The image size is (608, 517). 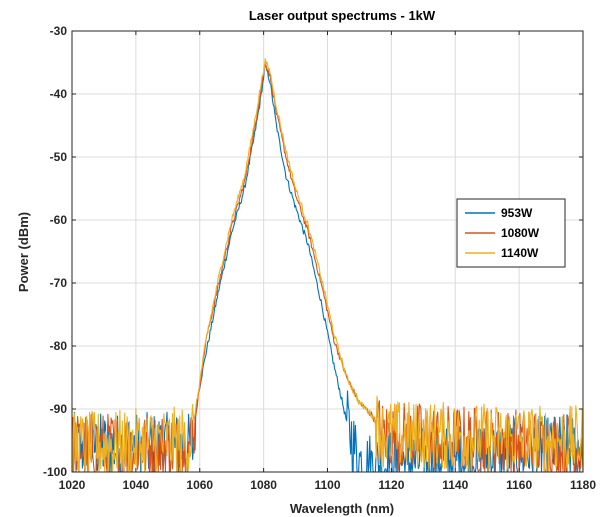 I want to click on legend-label-1080W: 1080W, so click(x=520, y=233).